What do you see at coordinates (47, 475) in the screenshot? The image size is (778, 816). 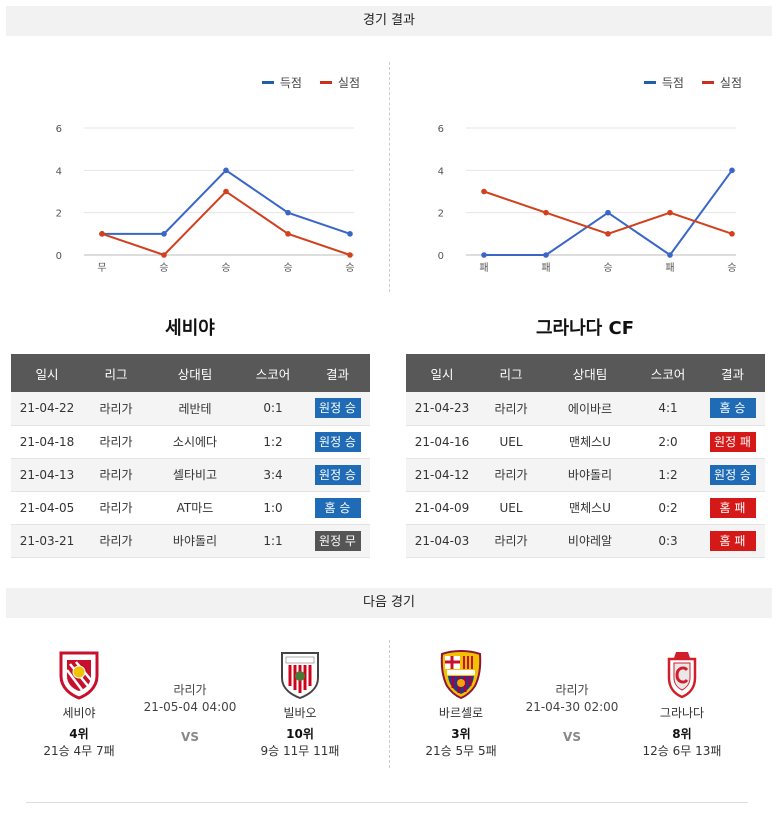 I see `cell-date: 21-04-13` at bounding box center [47, 475].